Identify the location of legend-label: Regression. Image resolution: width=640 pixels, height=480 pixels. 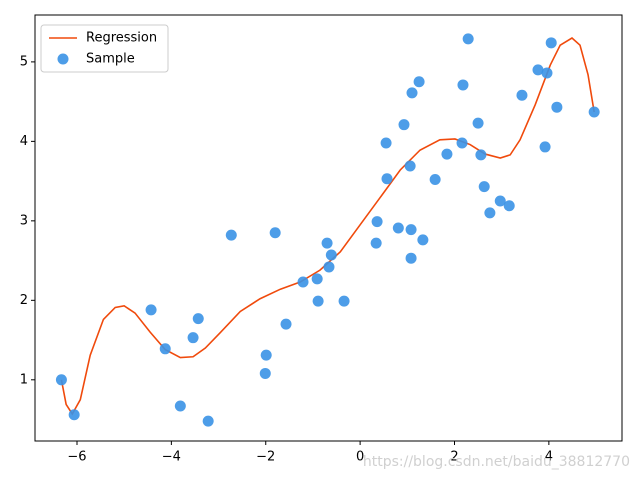
(121, 38).